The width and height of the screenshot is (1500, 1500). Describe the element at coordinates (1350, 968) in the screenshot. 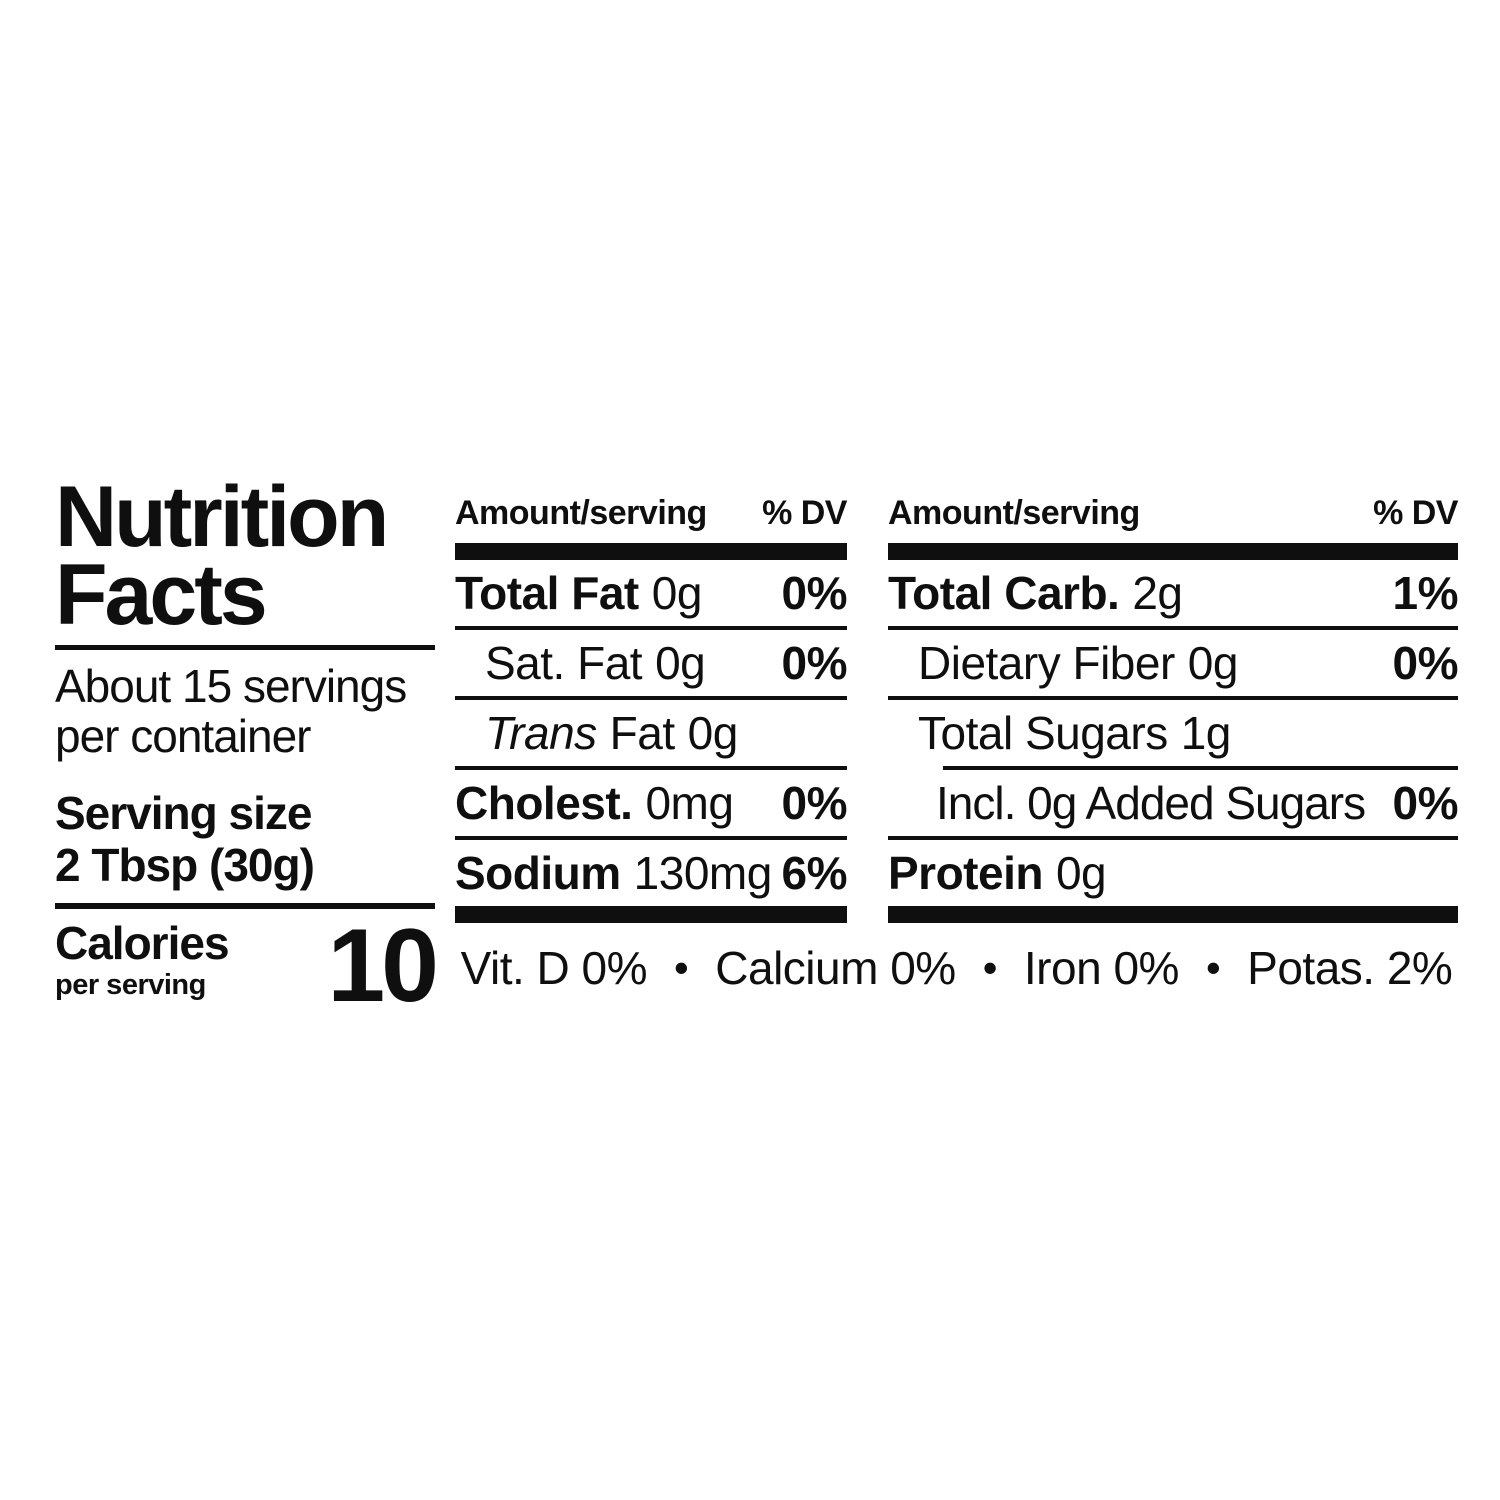

I see `micro-potassium: Potas. 2%` at that location.